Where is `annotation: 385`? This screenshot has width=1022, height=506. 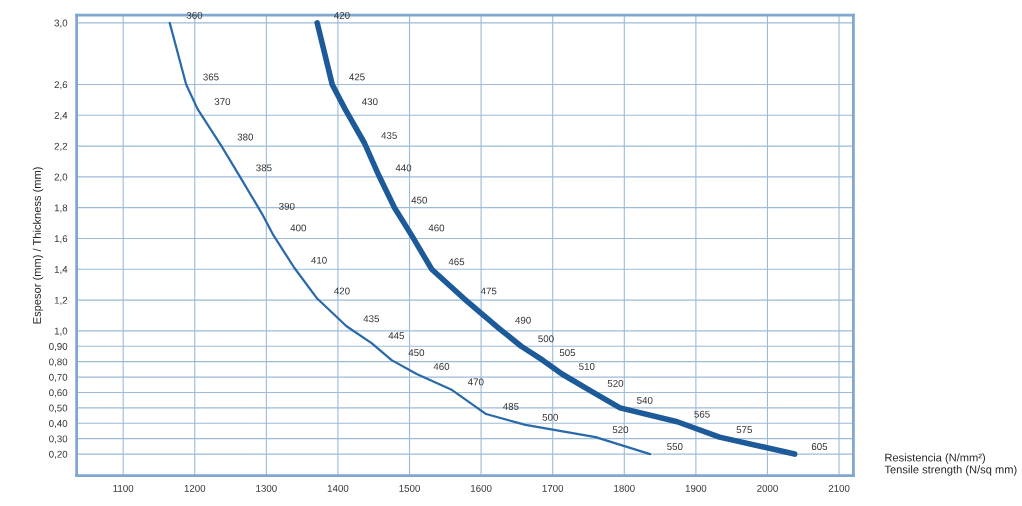 annotation: 385 is located at coordinates (264, 168).